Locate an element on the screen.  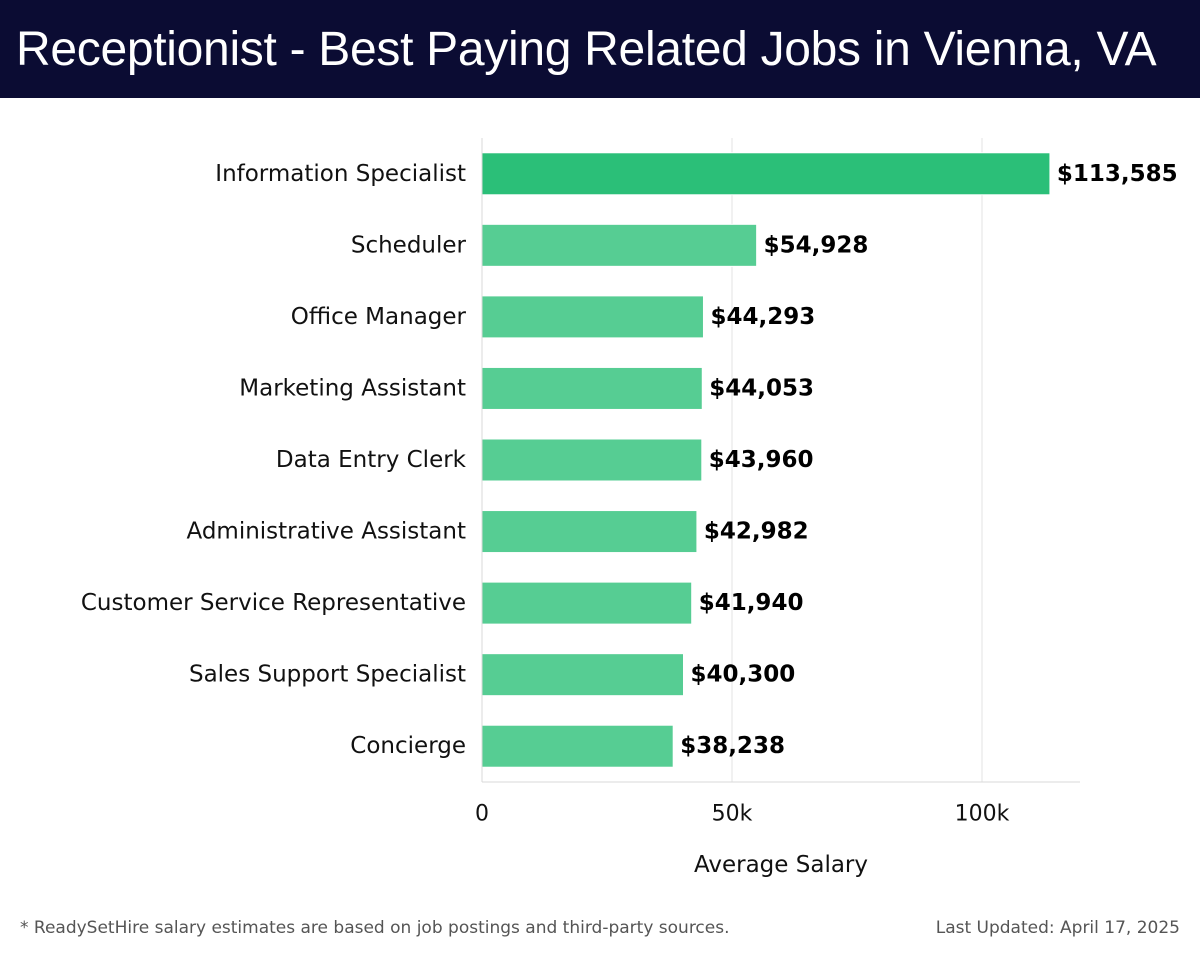
value-label-5: $42,982 is located at coordinates (756, 532).